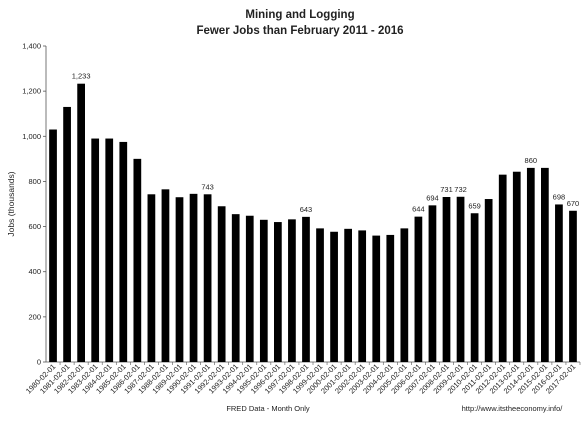  What do you see at coordinates (306, 209) in the screenshot?
I see `data-label: 643` at bounding box center [306, 209].